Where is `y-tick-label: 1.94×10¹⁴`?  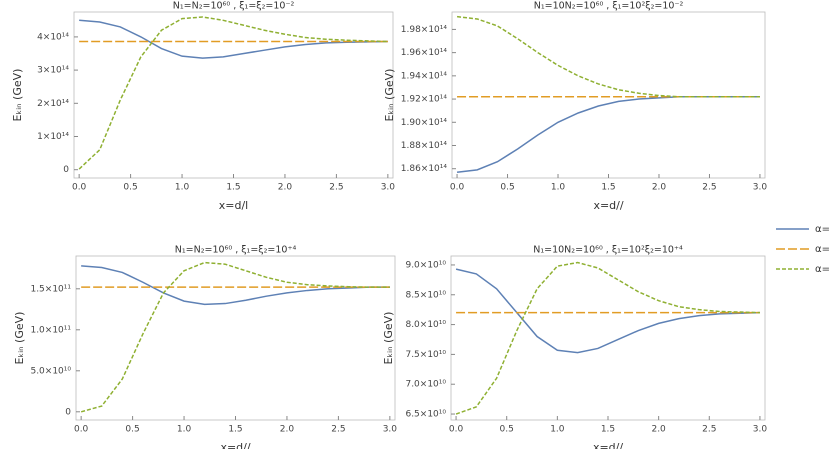 y-tick-label: 1.94×10¹⁴ is located at coordinates (424, 76).